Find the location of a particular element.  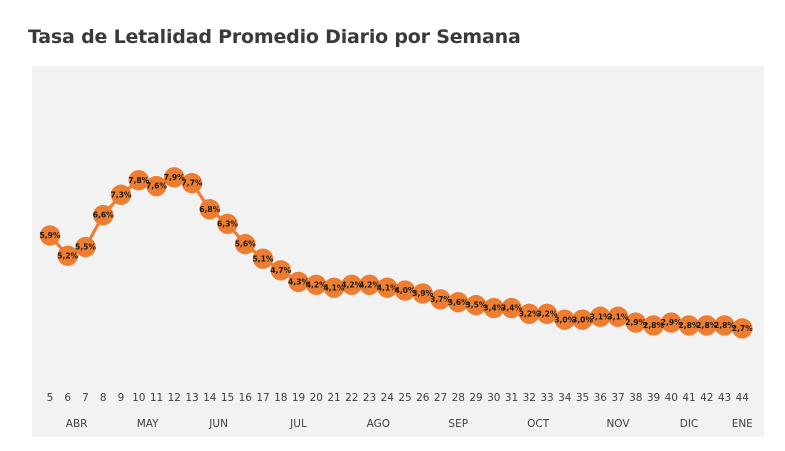

data-label: 3,7% is located at coordinates (440, 299).